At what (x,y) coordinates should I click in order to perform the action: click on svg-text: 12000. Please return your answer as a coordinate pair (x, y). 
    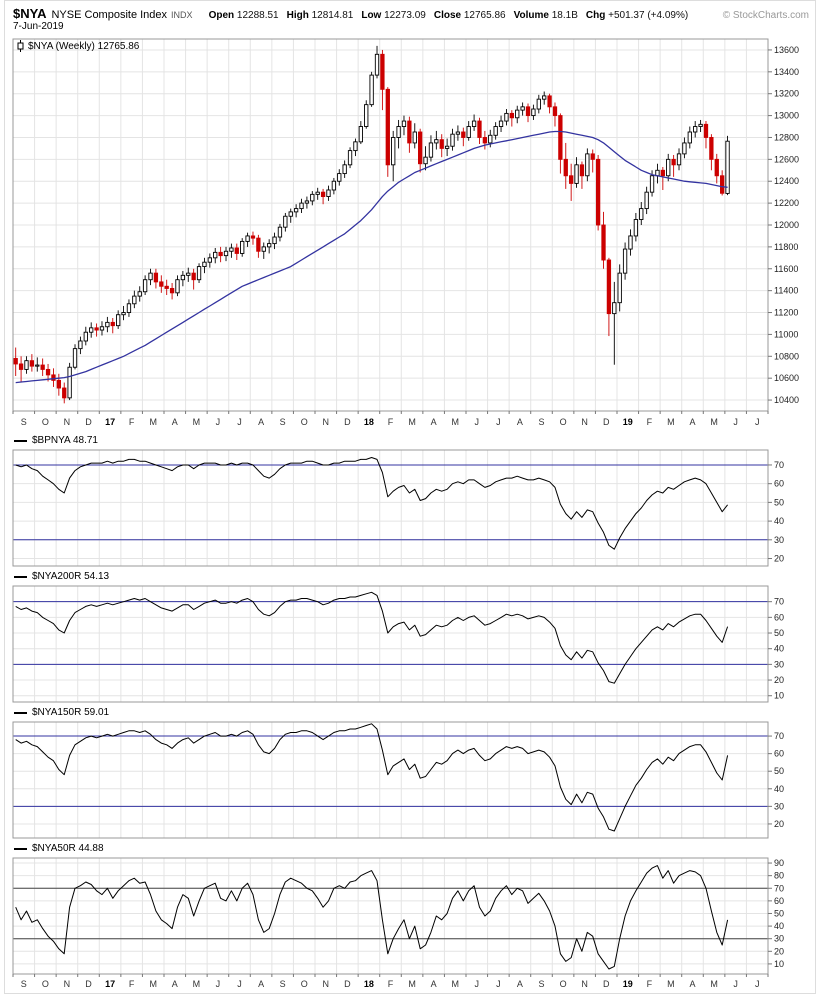
    Looking at the image, I should click on (786, 225).